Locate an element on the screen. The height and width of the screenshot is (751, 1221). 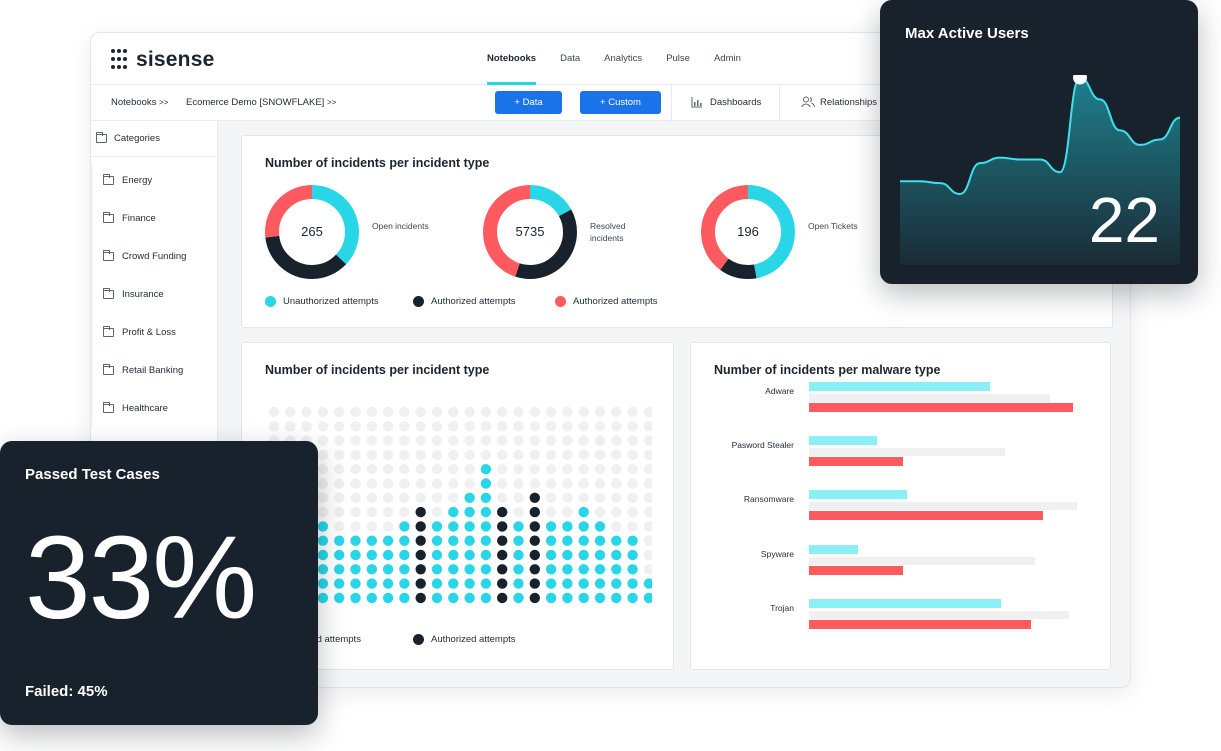
sidebar-item-energy: Energy is located at coordinates (154, 181).